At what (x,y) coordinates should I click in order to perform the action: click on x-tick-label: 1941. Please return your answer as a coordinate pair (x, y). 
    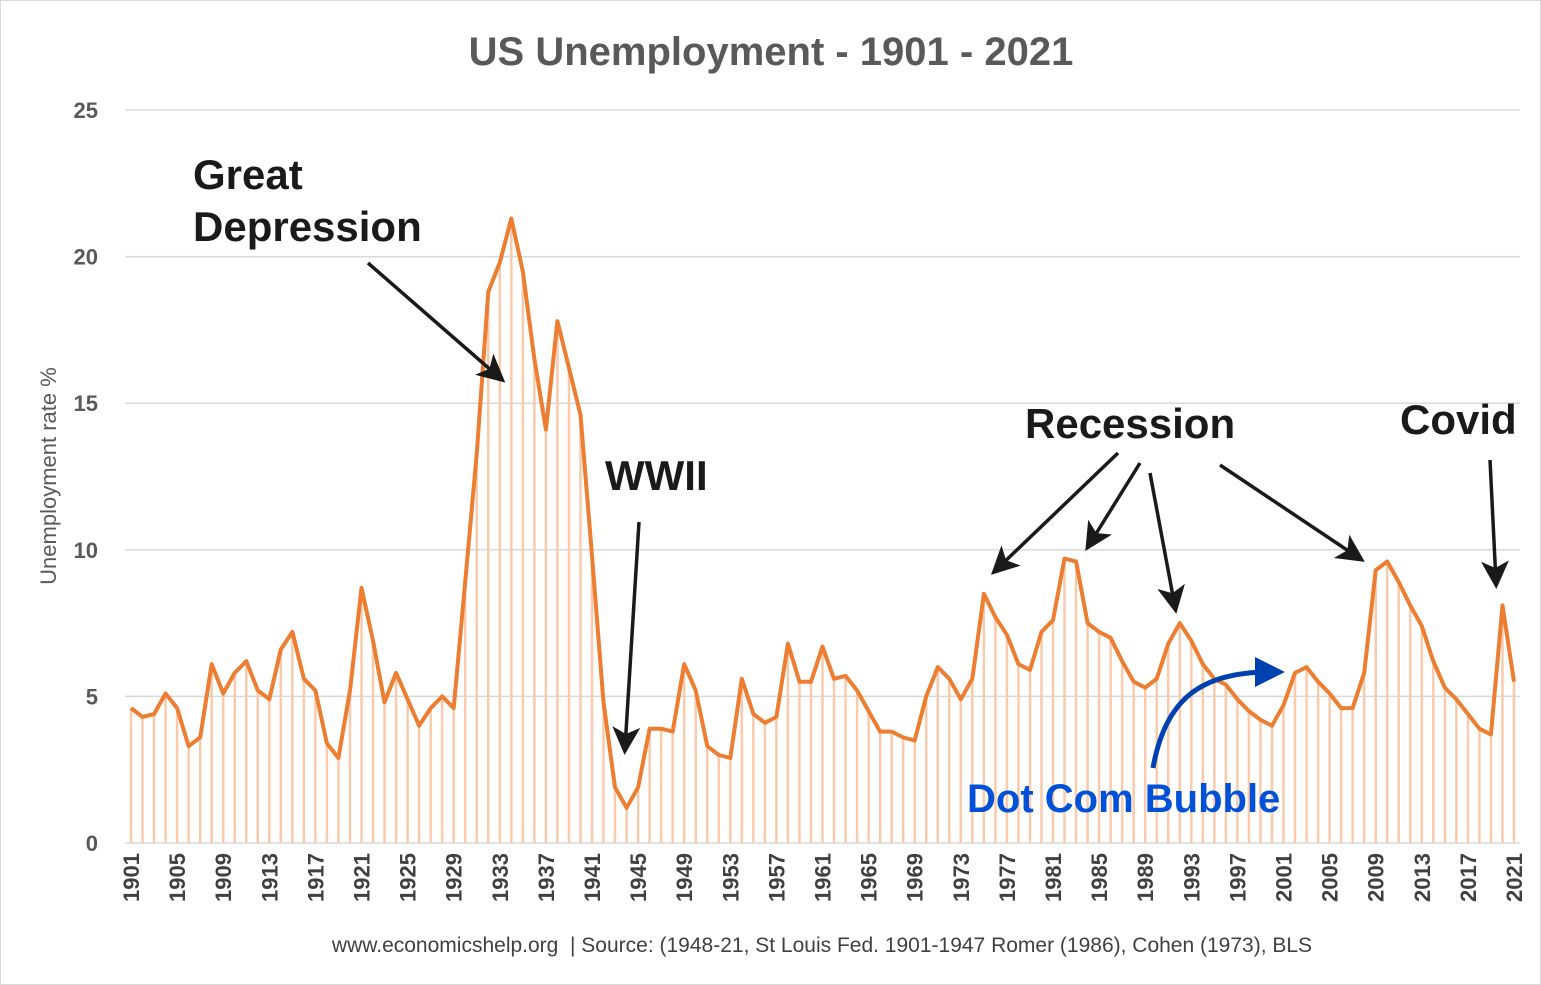
    Looking at the image, I should click on (592, 877).